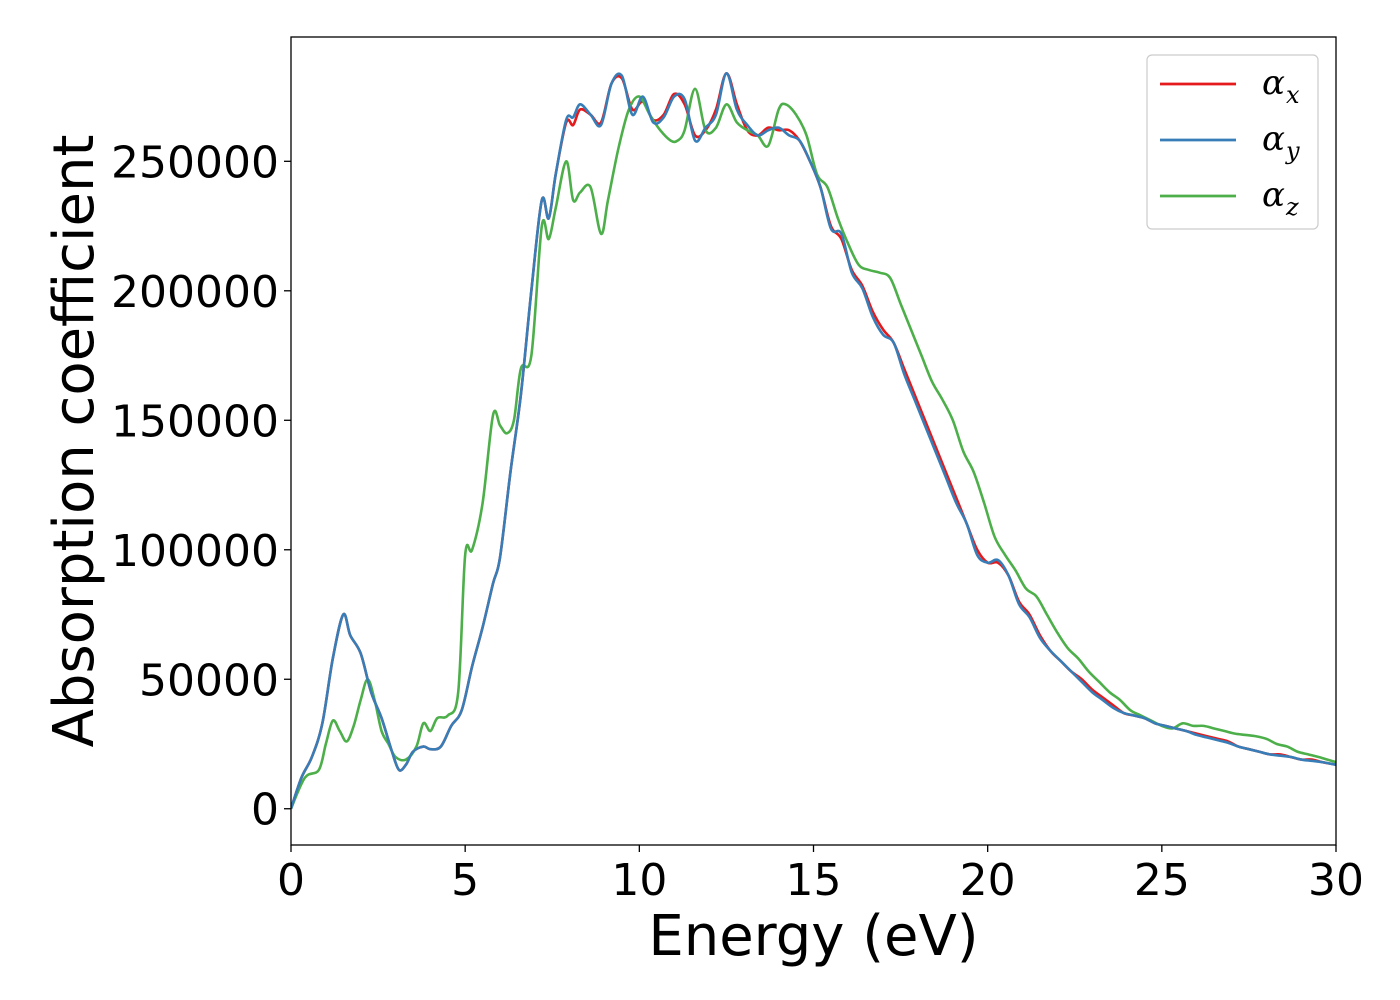 This screenshot has width=1400, height=1000. Describe the element at coordinates (195, 162) in the screenshot. I see `y-tick-label: 250000` at that location.